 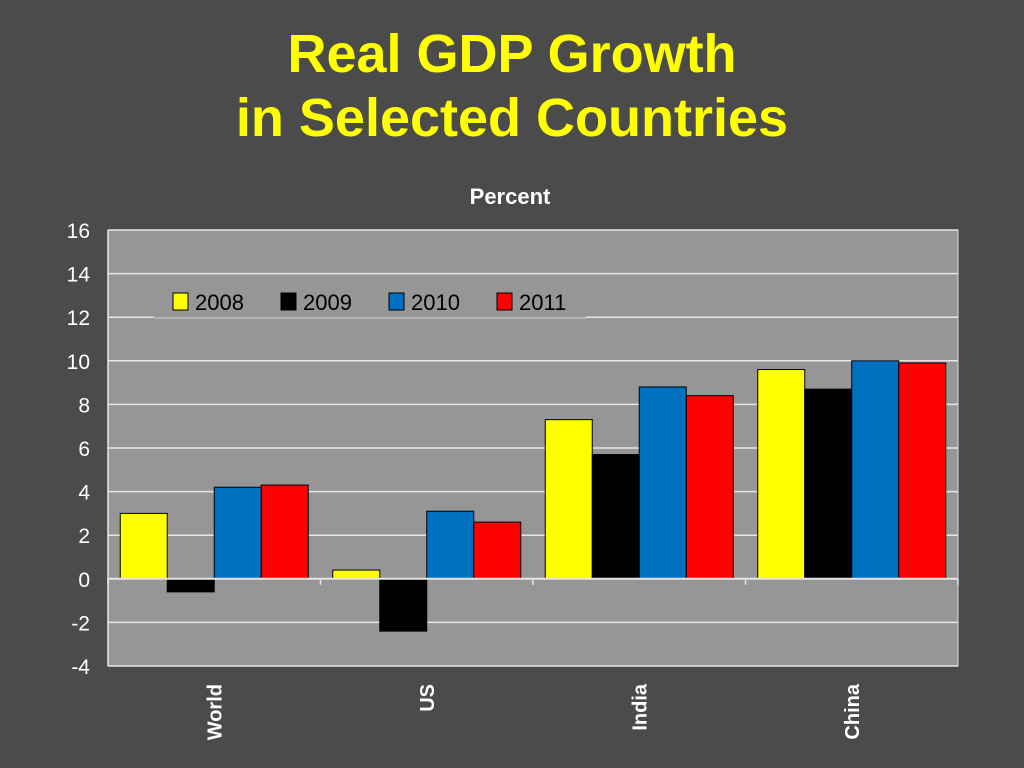 What do you see at coordinates (450, 545) in the screenshot?
I see `bar-us-2010` at bounding box center [450, 545].